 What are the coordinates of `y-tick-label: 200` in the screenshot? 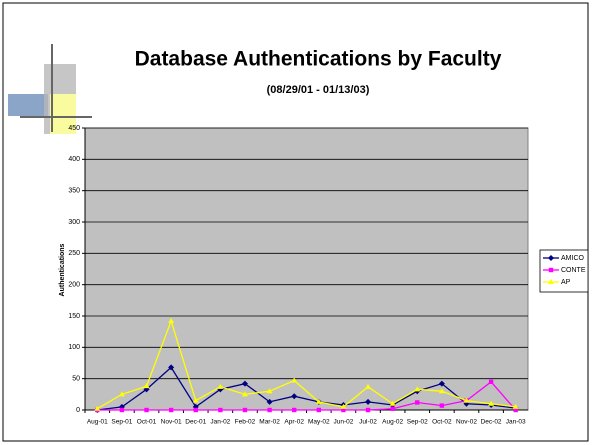 It's located at (74, 285).